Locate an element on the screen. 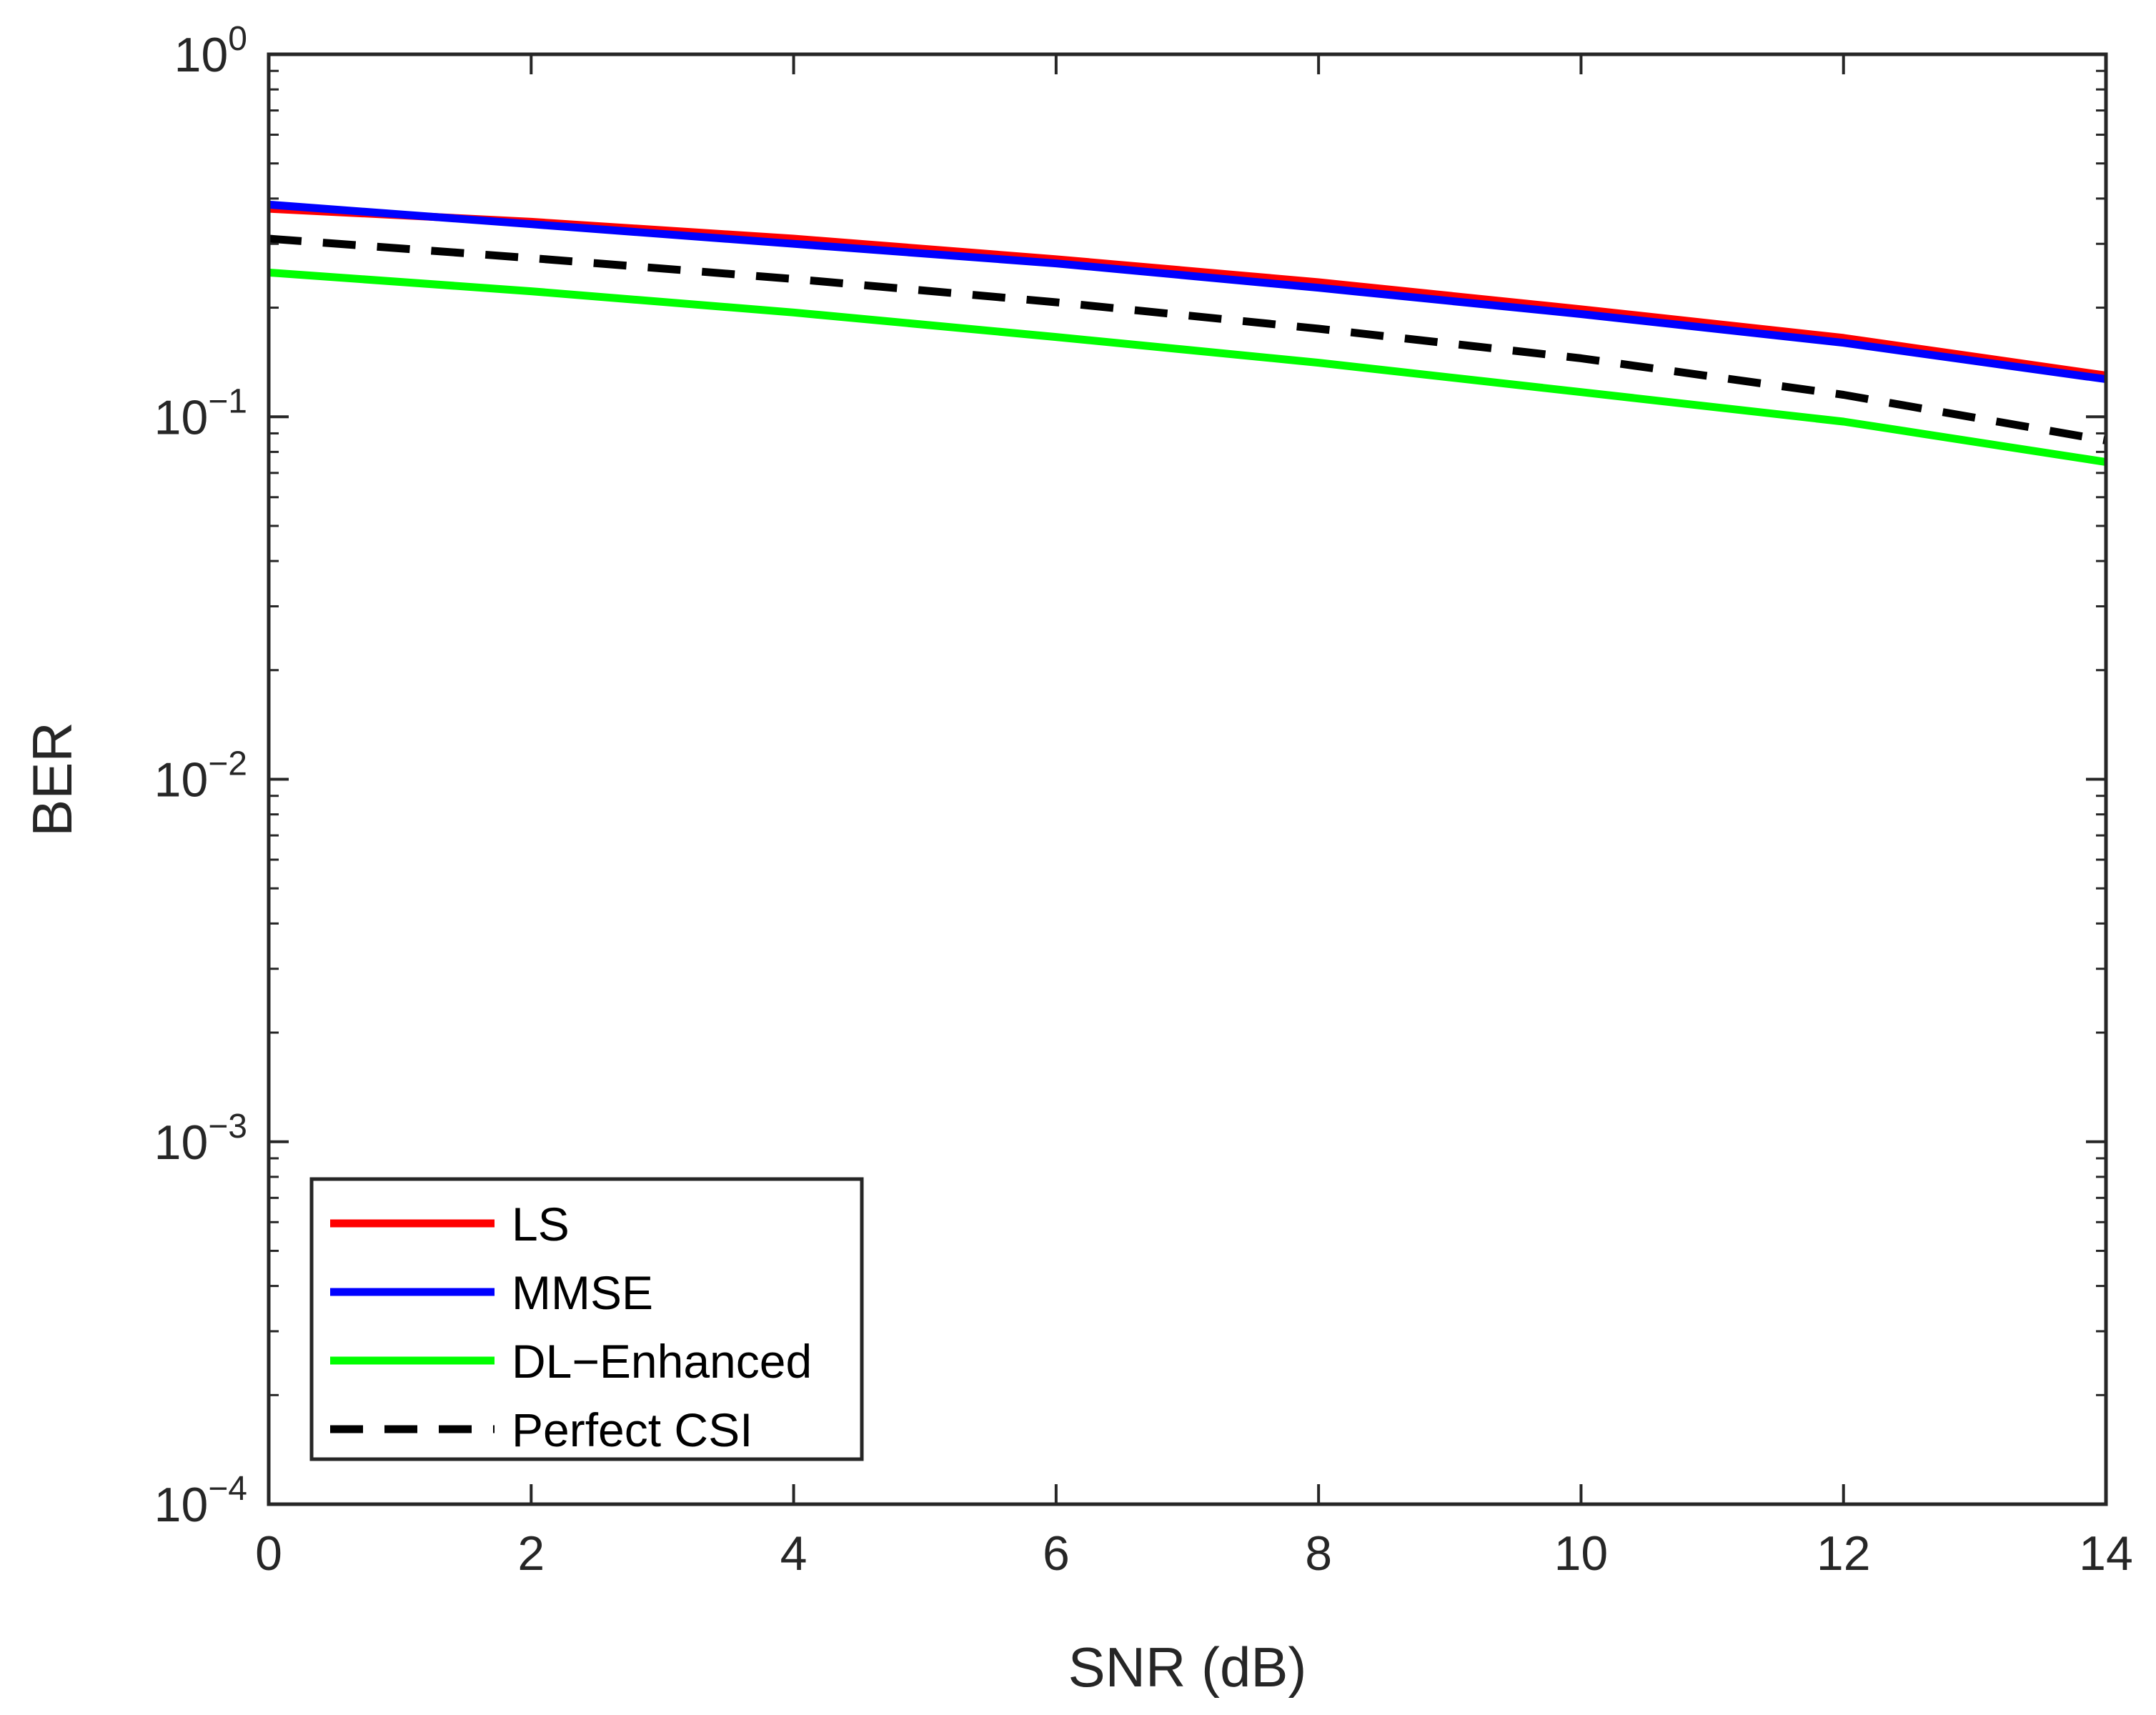 Image resolution: width=2156 pixels, height=1715 pixels. series-layer is located at coordinates (1188, 333).